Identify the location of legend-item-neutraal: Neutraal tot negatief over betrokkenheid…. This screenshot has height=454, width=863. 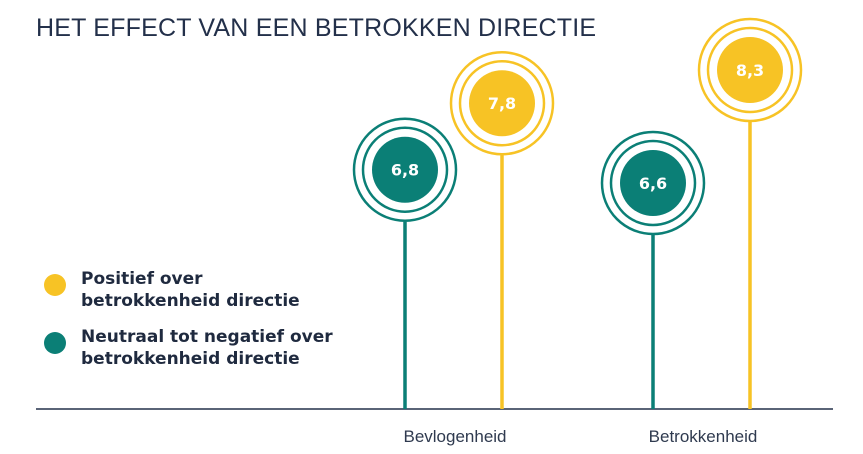
(204, 348).